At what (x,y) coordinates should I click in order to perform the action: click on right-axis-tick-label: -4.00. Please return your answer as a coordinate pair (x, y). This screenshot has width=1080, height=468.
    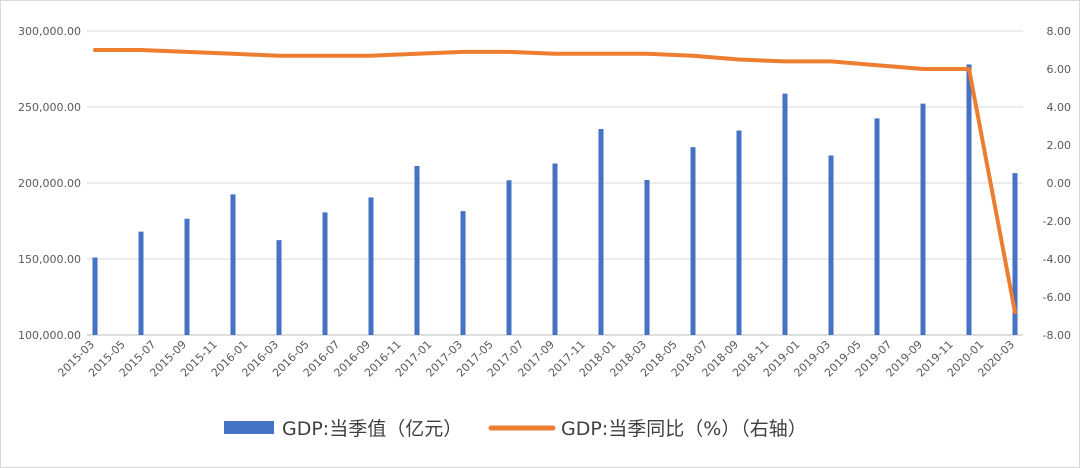
    Looking at the image, I should click on (1057, 259).